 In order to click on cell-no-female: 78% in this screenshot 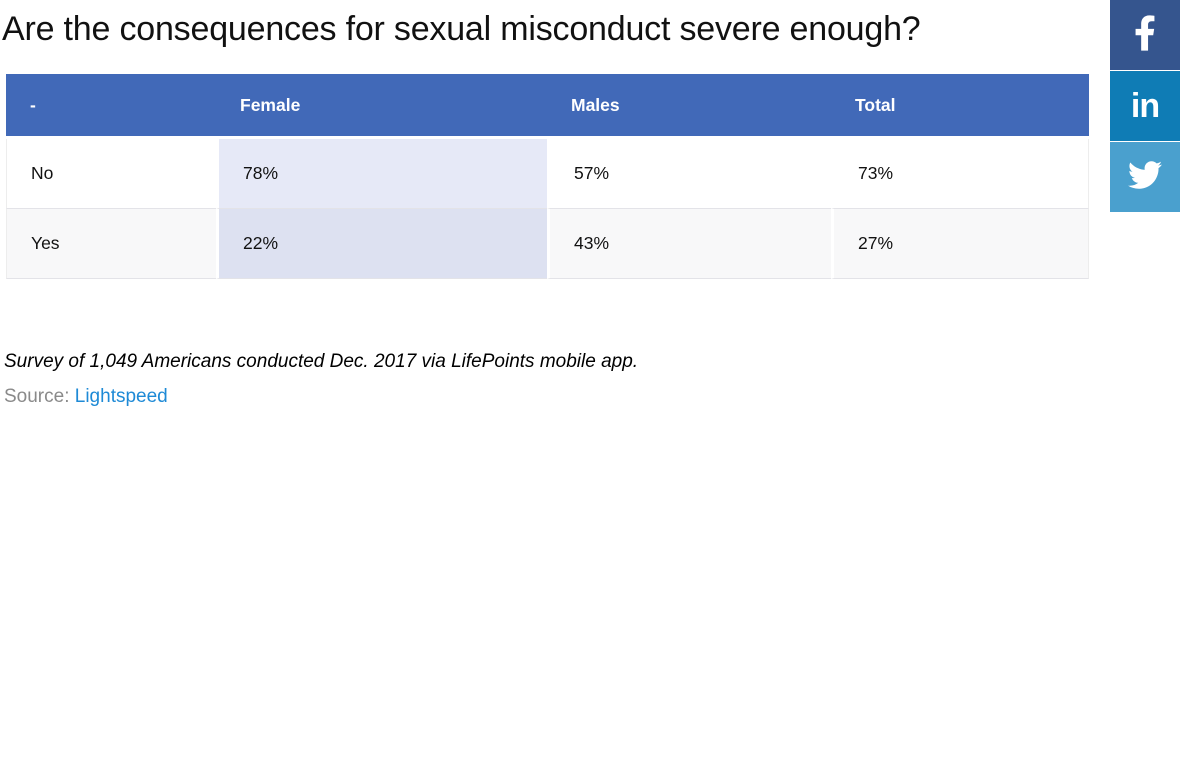, I will do `click(381, 174)`.